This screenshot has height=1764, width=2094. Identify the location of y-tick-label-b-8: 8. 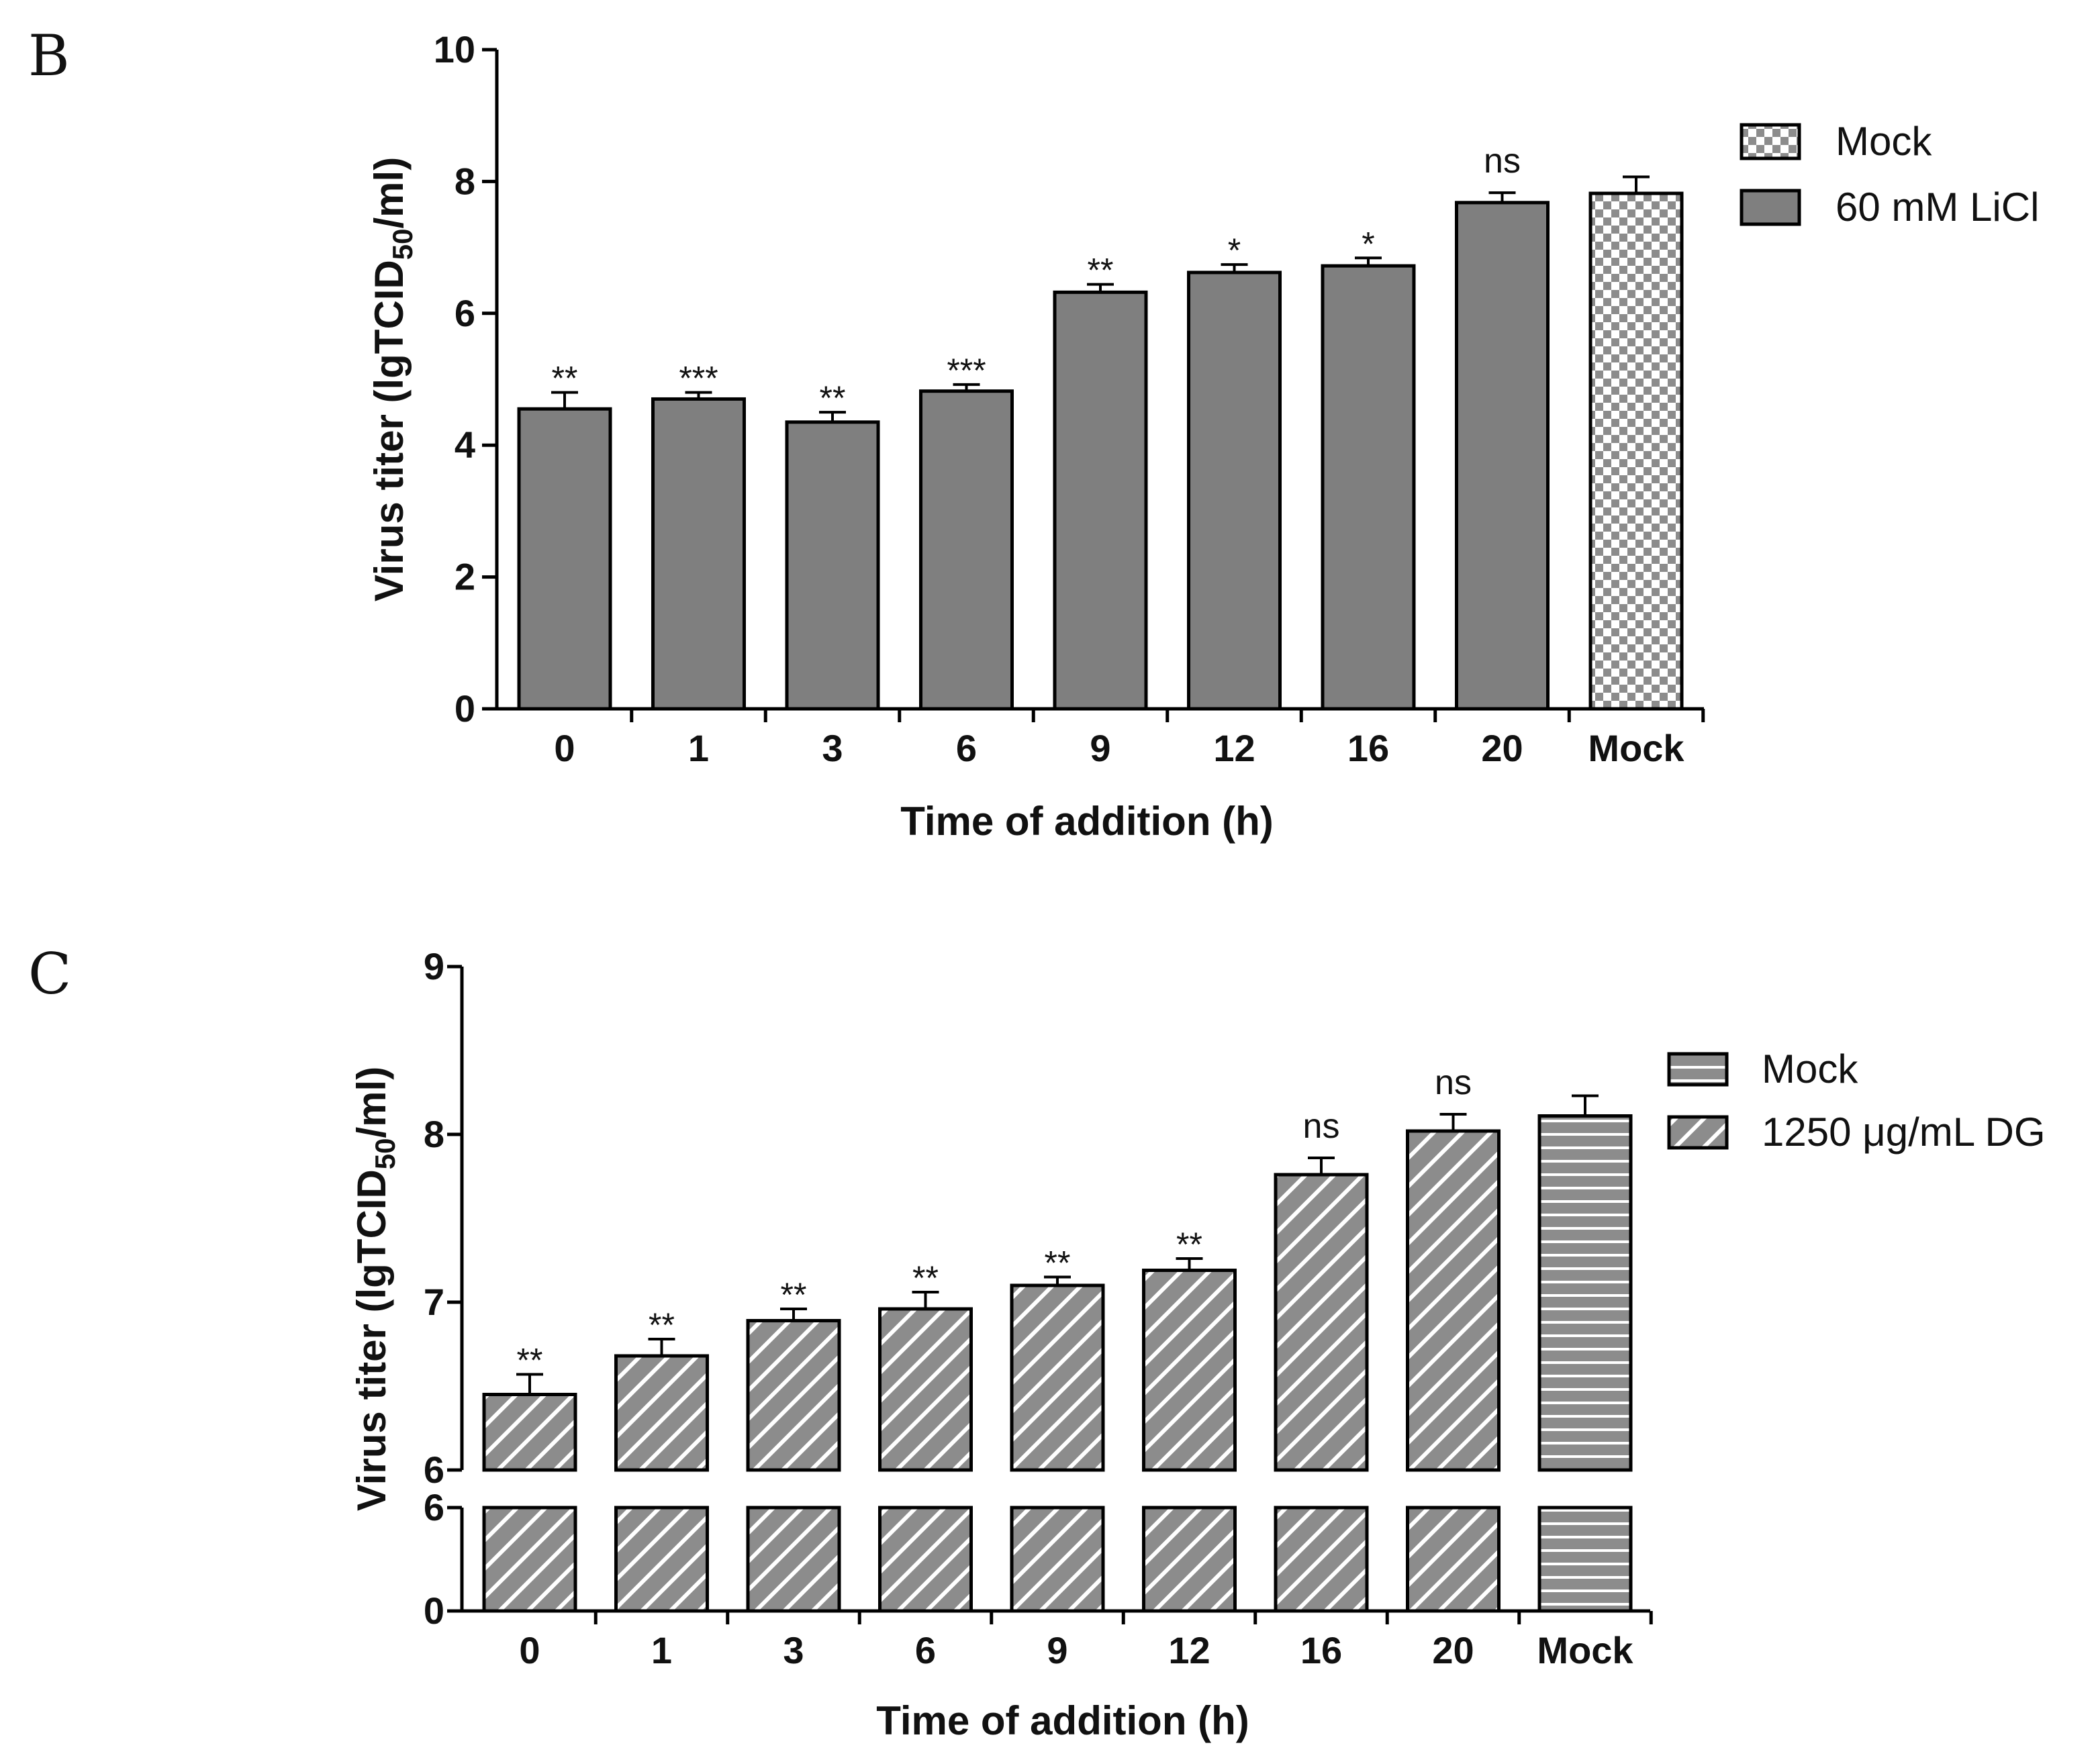
(465, 181).